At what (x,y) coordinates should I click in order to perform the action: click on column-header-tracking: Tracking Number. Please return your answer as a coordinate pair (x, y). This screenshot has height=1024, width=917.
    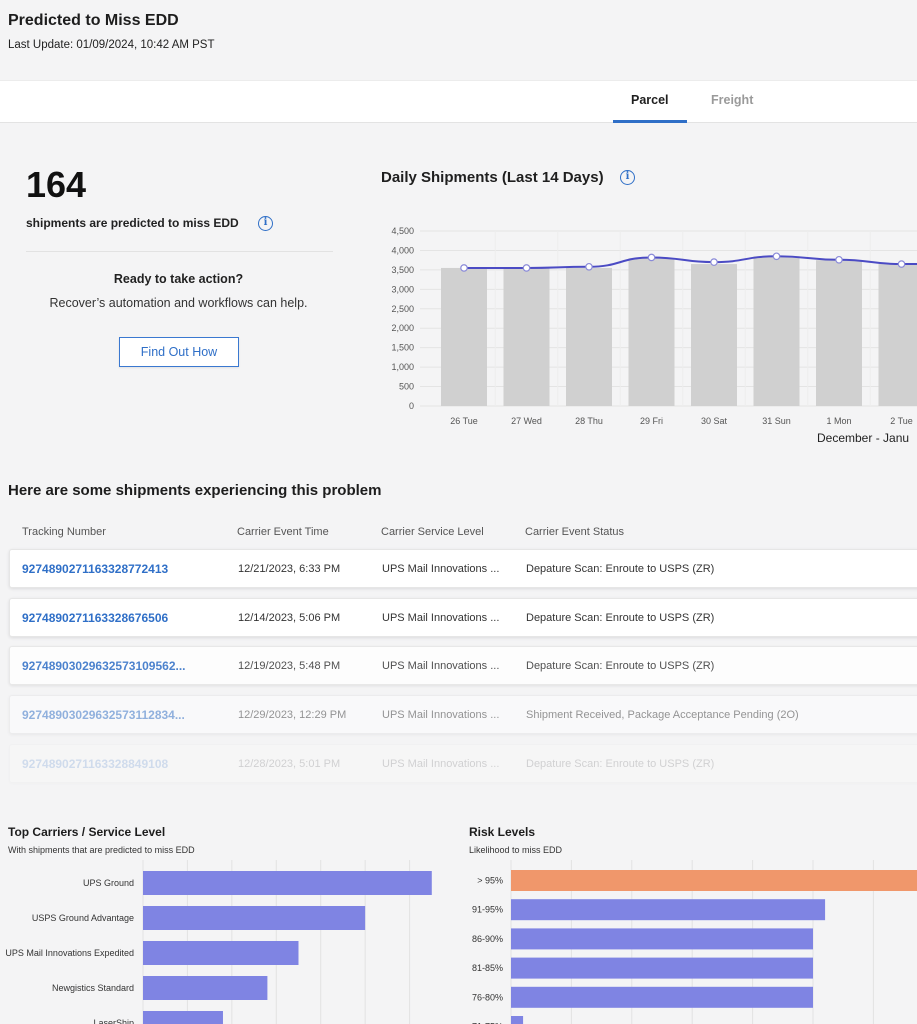
    Looking at the image, I should click on (64, 532).